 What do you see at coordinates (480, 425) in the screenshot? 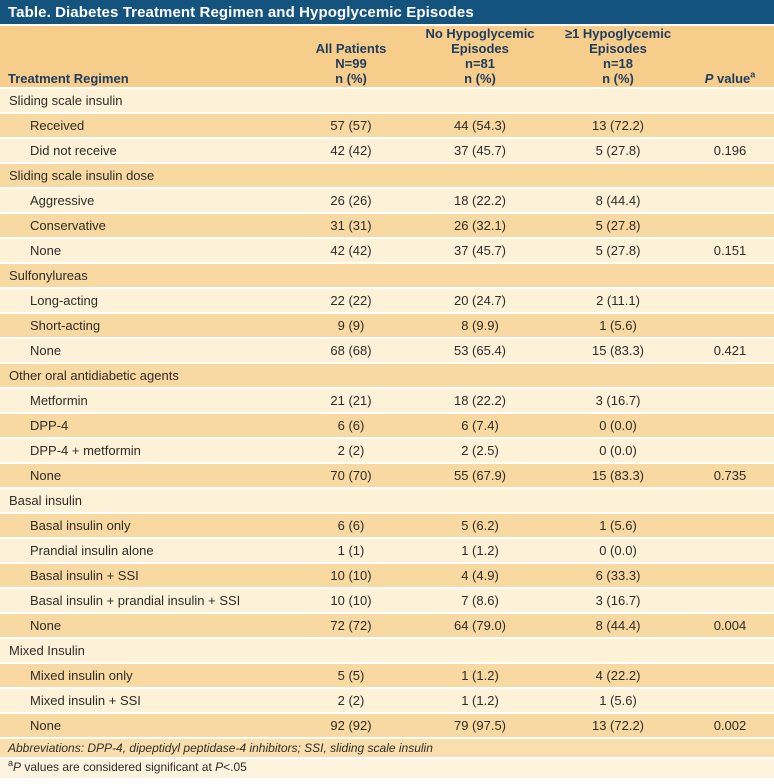
I see `no-hypo-value: 6 (7.4)` at bounding box center [480, 425].